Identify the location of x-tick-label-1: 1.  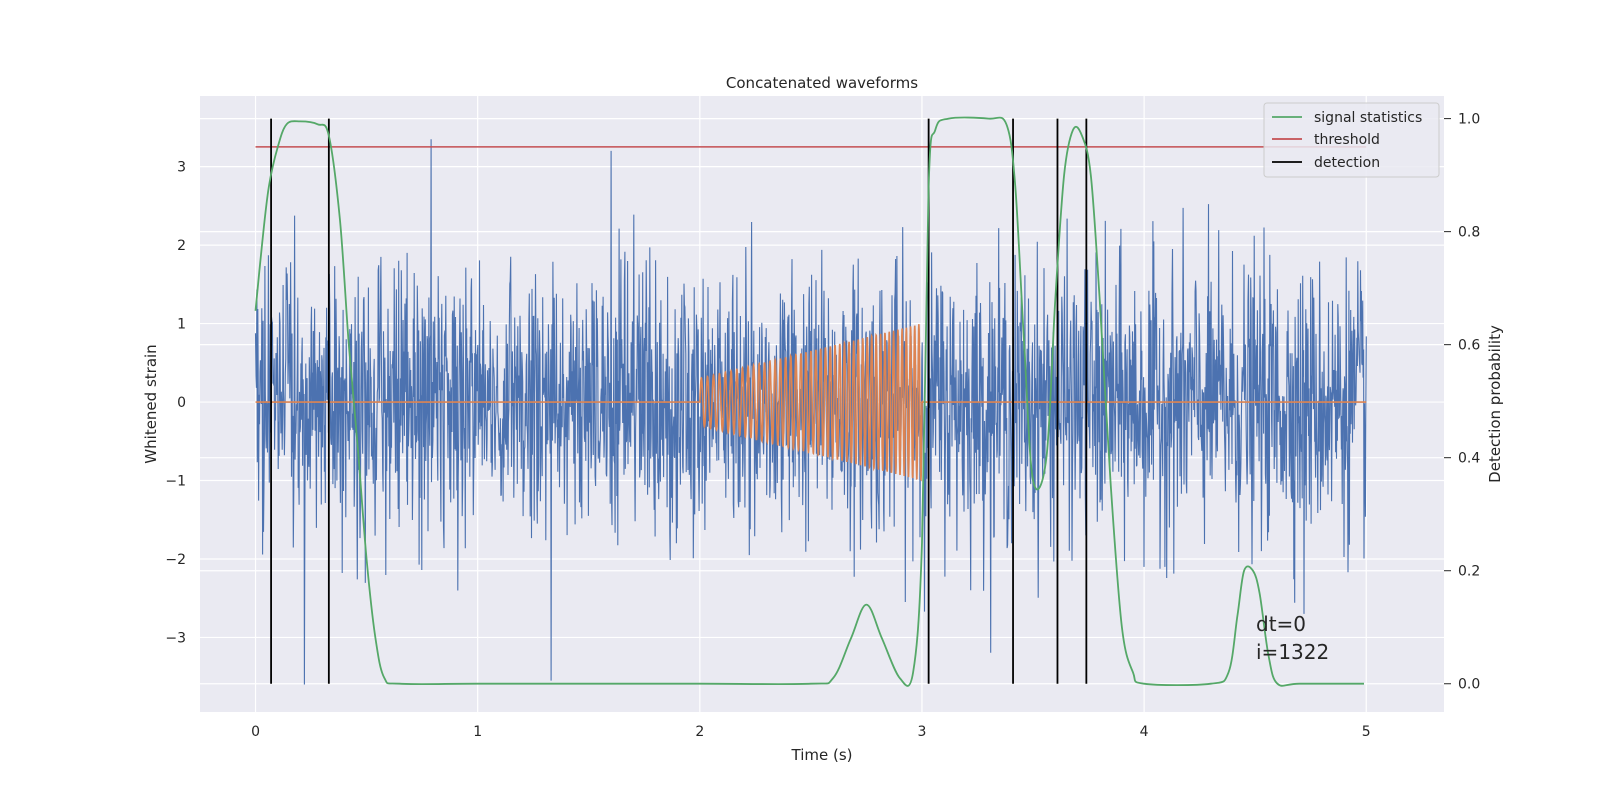
(477, 732).